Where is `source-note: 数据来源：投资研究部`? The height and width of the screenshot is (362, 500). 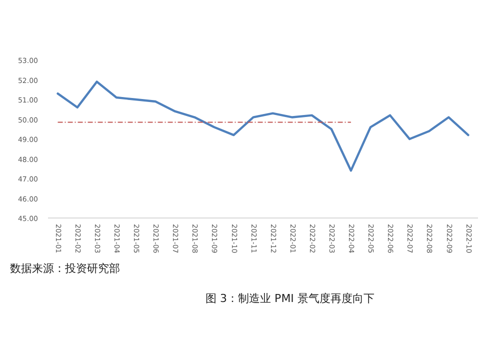 source-note: 数据来源：投资研究部 is located at coordinates (65, 268).